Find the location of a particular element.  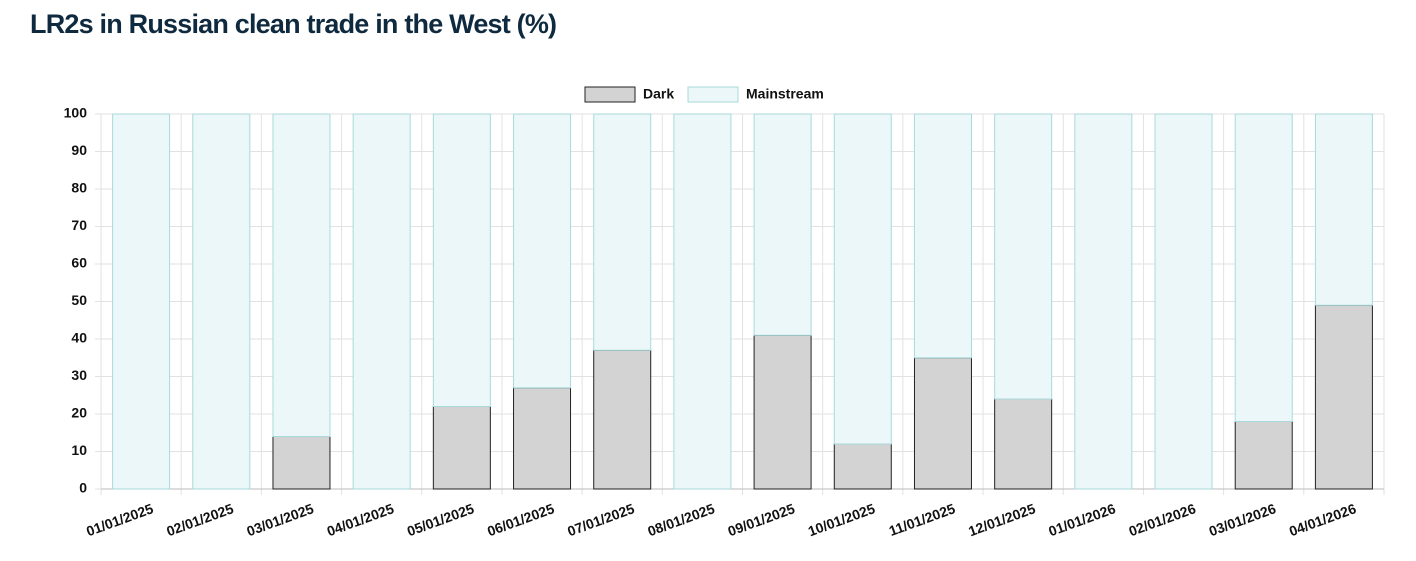

y-tick-label: 40 is located at coordinates (79, 338).